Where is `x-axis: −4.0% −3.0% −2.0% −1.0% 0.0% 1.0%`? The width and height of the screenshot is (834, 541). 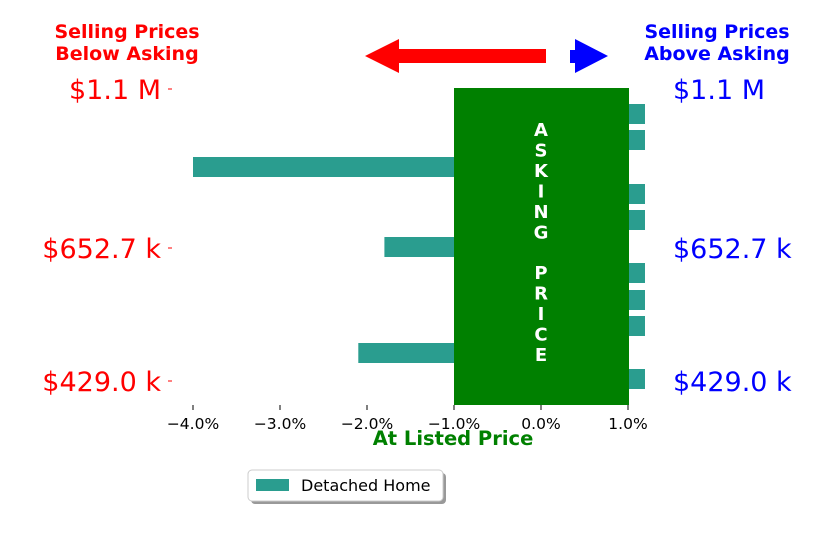 x-axis: −4.0% −3.0% −2.0% −1.0% 0.0% 1.0% is located at coordinates (407, 419).